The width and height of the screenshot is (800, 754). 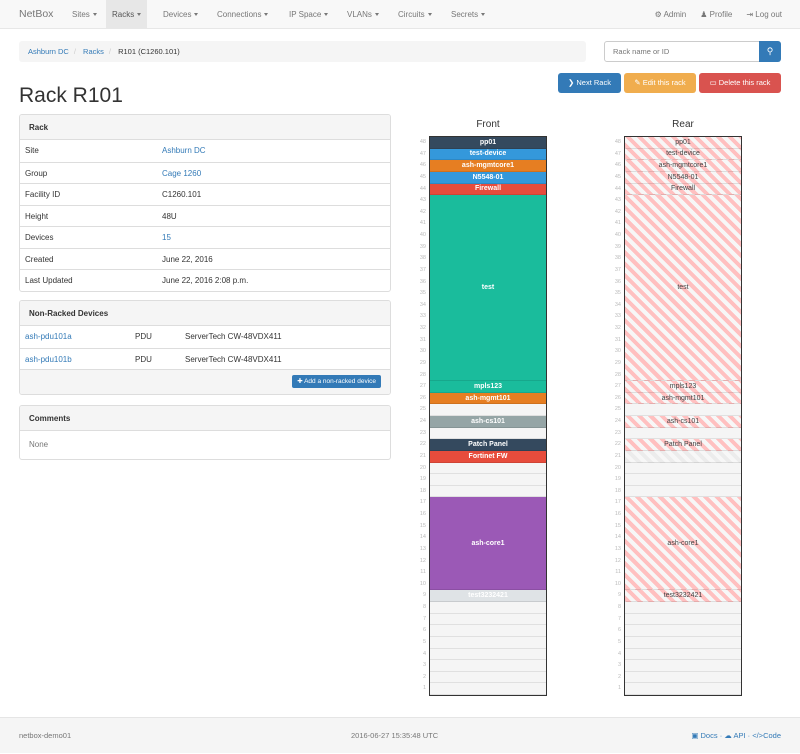 What do you see at coordinates (182, 173) in the screenshot?
I see `row-value: Cage 1260` at bounding box center [182, 173].